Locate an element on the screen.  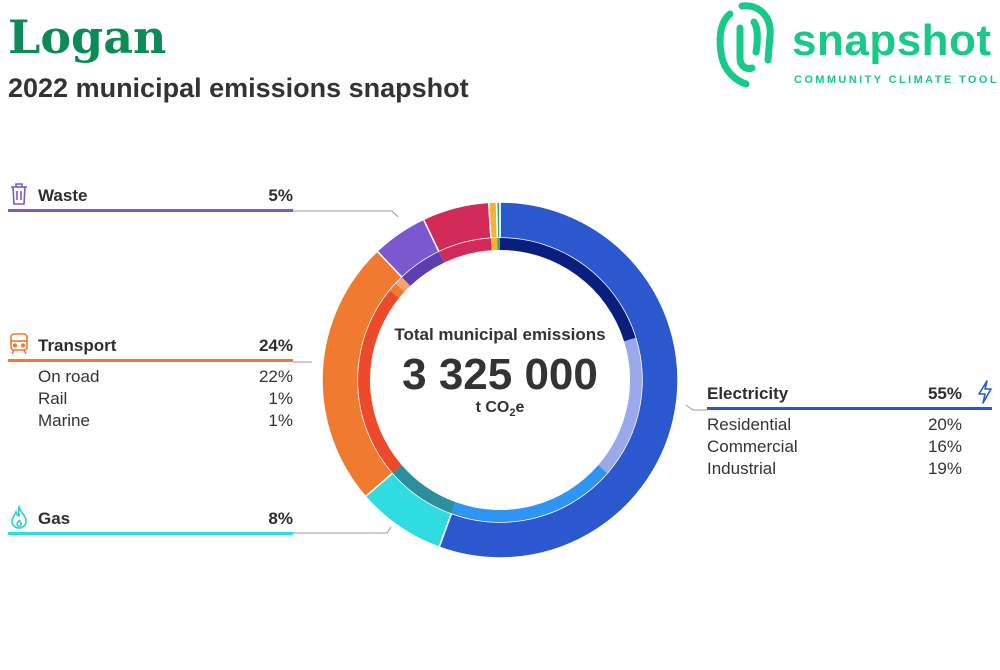
total-unit: t CO2e is located at coordinates (500, 409).